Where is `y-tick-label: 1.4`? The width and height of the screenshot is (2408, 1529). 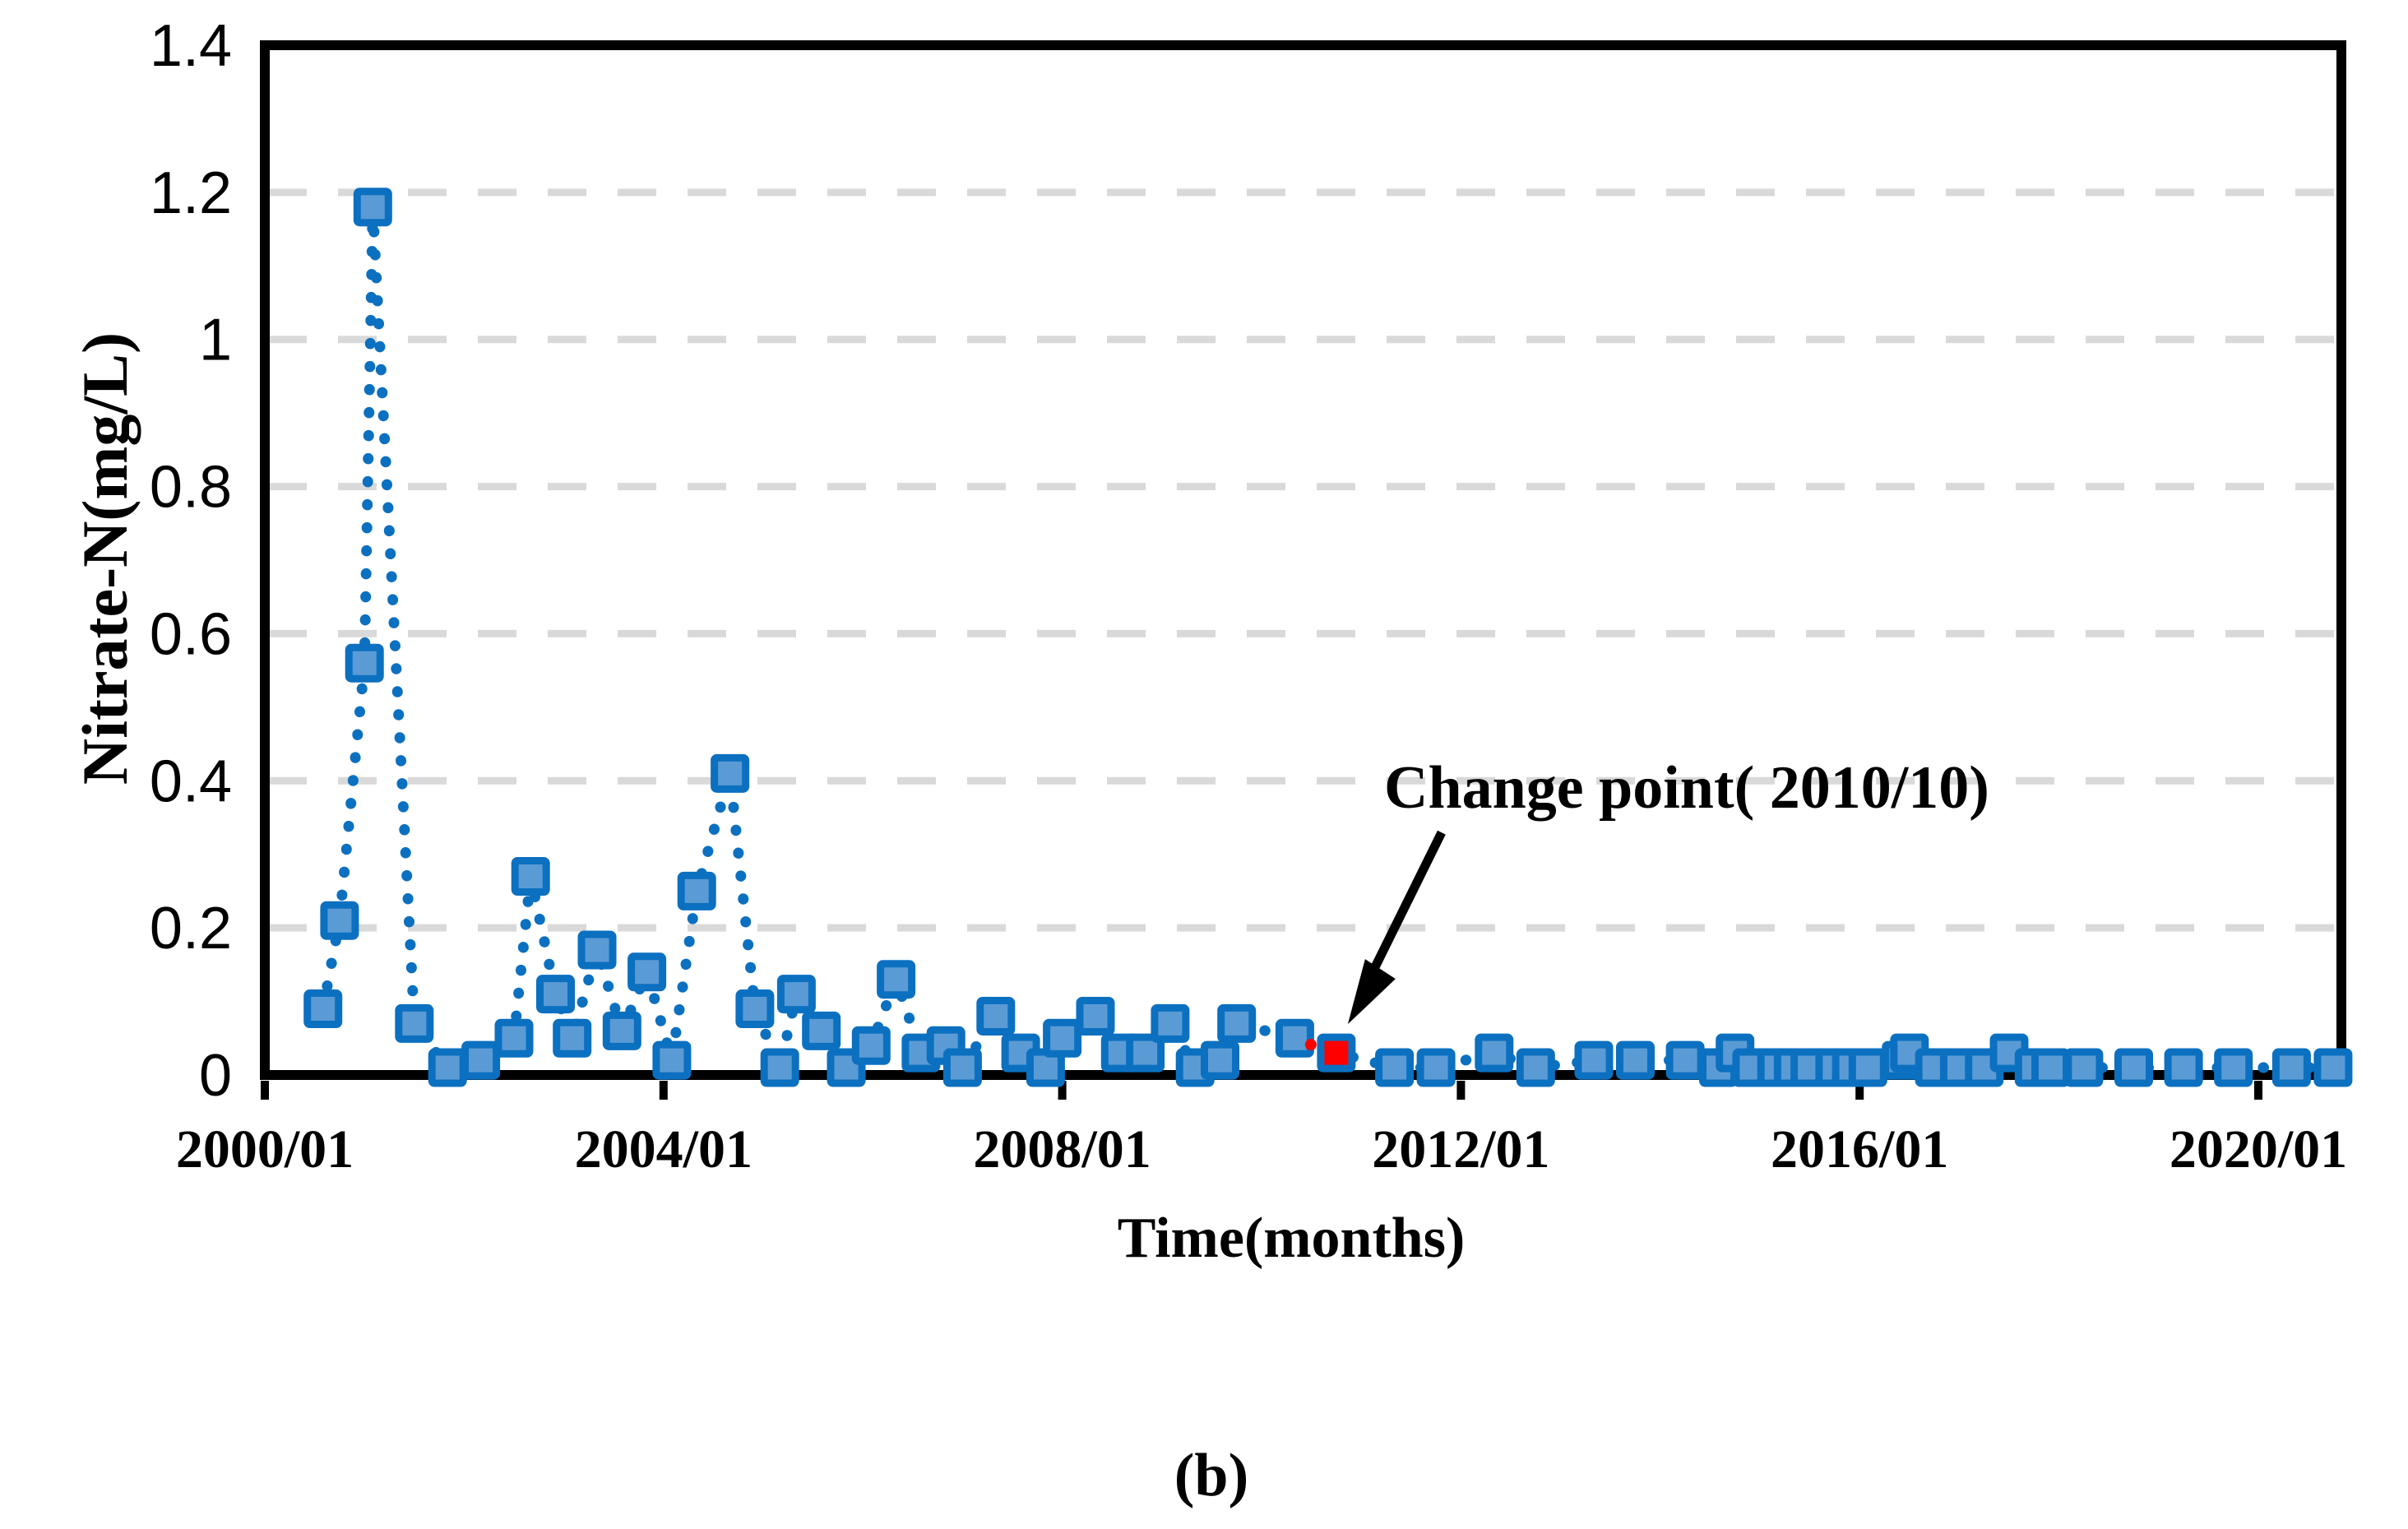
y-tick-label: 1.4 is located at coordinates (191, 46).